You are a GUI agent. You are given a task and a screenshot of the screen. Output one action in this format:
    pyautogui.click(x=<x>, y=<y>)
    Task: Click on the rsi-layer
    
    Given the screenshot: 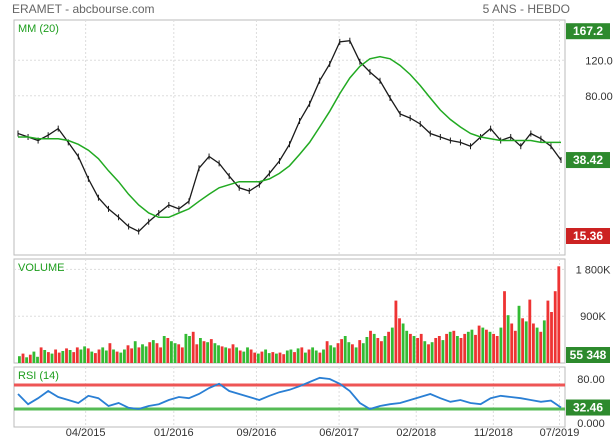 What is the action you would take?
    pyautogui.click(x=289, y=393)
    